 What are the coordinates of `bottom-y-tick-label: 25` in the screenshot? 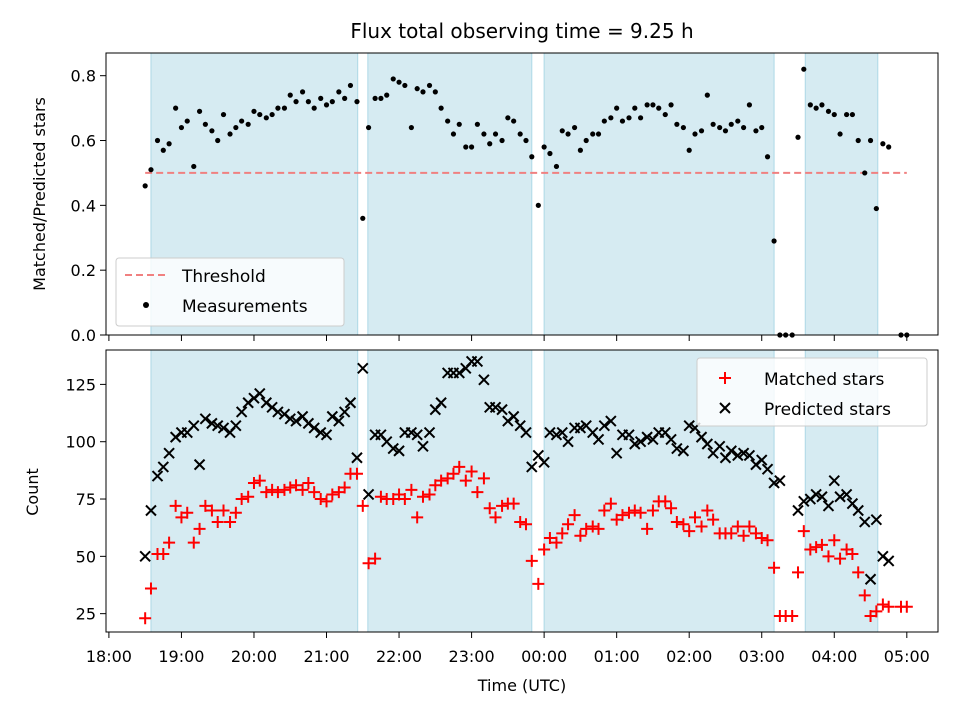 It's located at (86, 614).